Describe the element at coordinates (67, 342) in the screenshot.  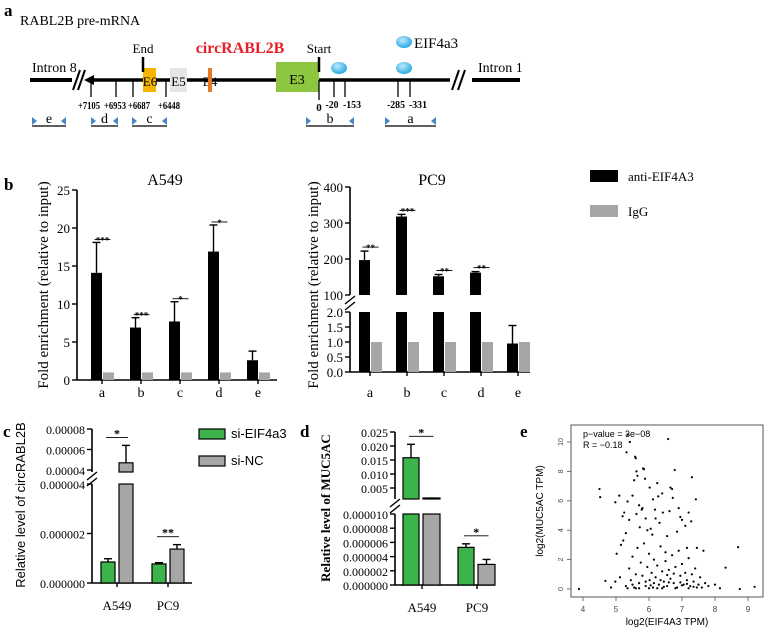
I see `y-tick-label: 5` at that location.